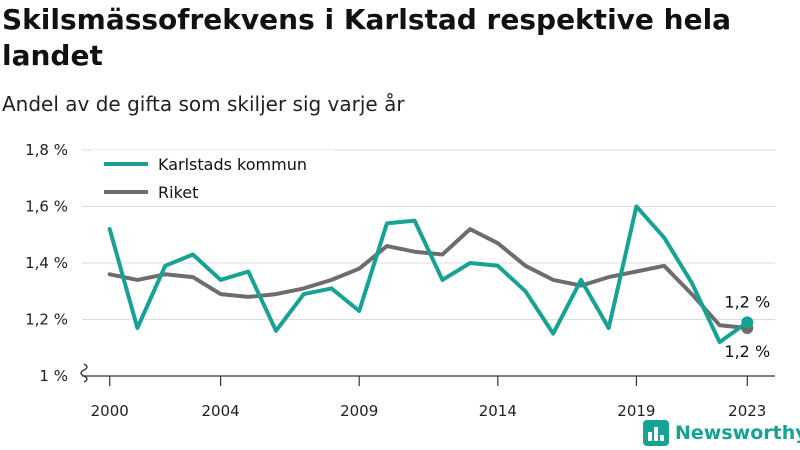 This screenshot has height=450, width=800. I want to click on end-labels: 1,2 % 1,2 %, so click(747, 326).